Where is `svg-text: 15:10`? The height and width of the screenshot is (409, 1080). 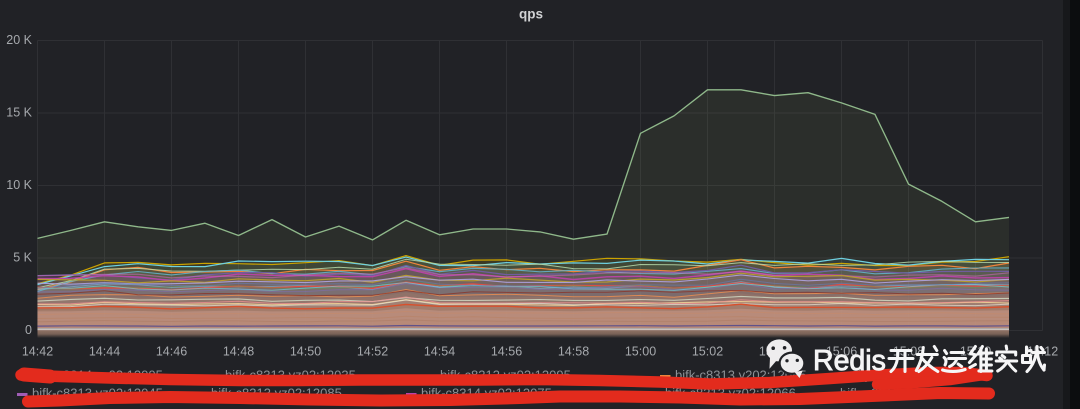 svg-text: 15:10 is located at coordinates (975, 352).